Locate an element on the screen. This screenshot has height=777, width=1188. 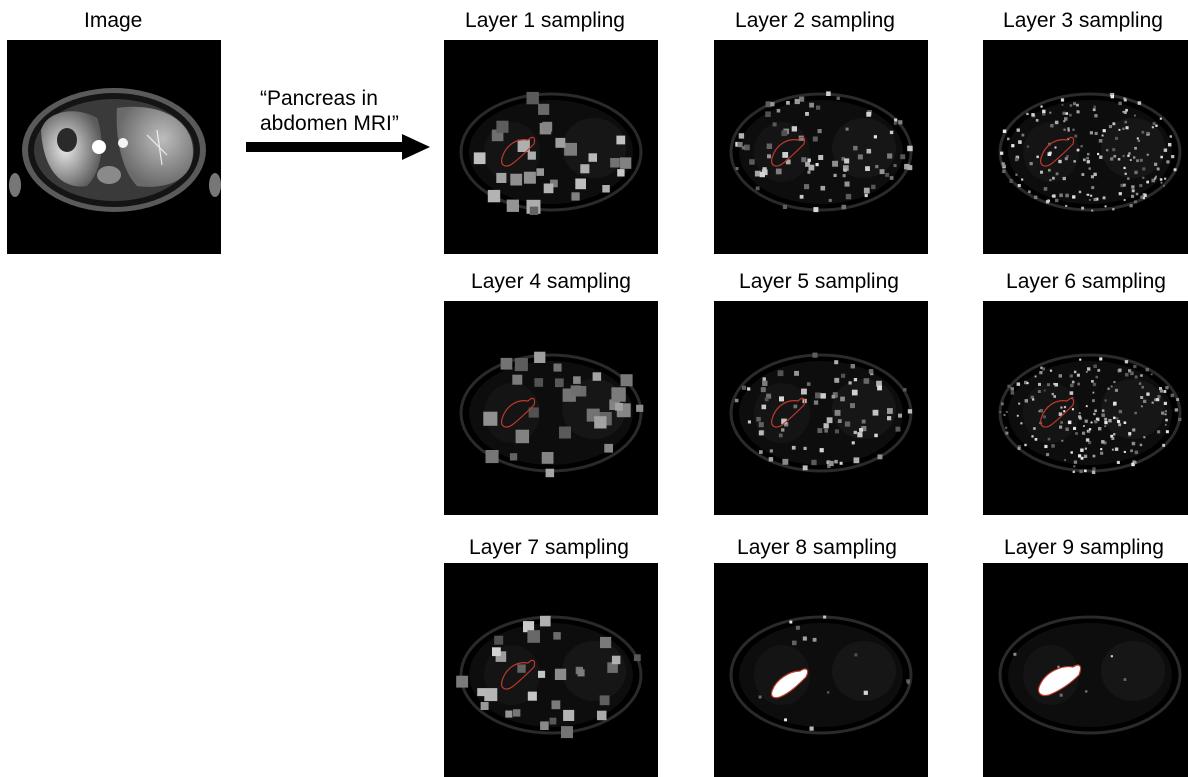
layer-5-panel is located at coordinates (821, 408).